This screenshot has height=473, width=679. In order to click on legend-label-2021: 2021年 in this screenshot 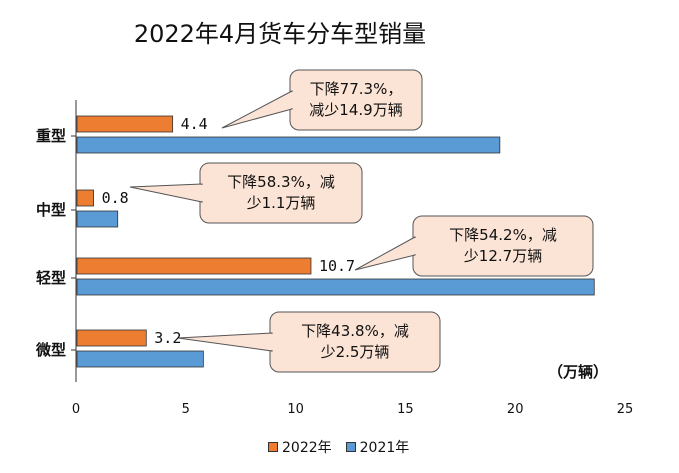, I will do `click(384, 448)`.